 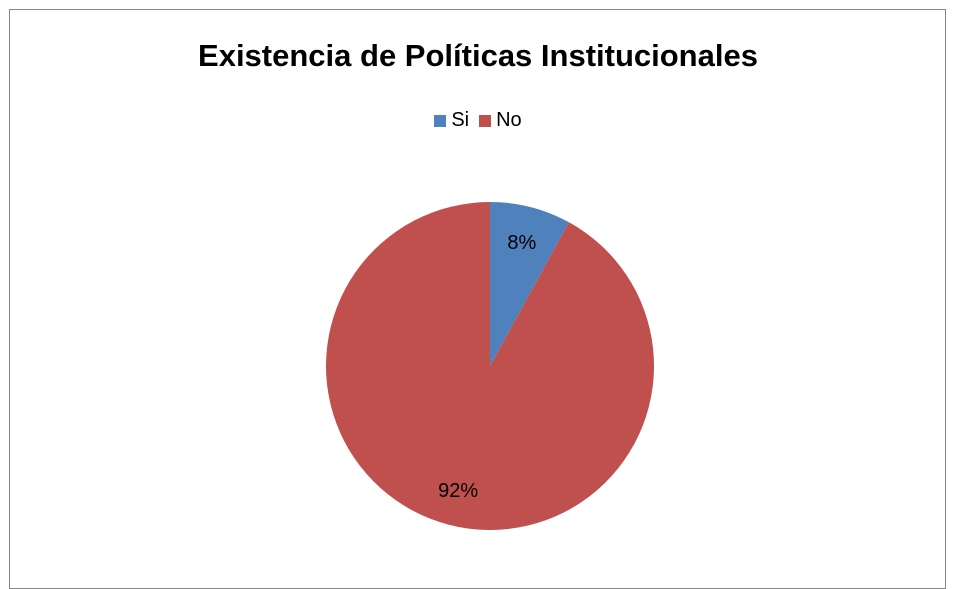 What do you see at coordinates (478, 120) in the screenshot?
I see `legend: Si No` at bounding box center [478, 120].